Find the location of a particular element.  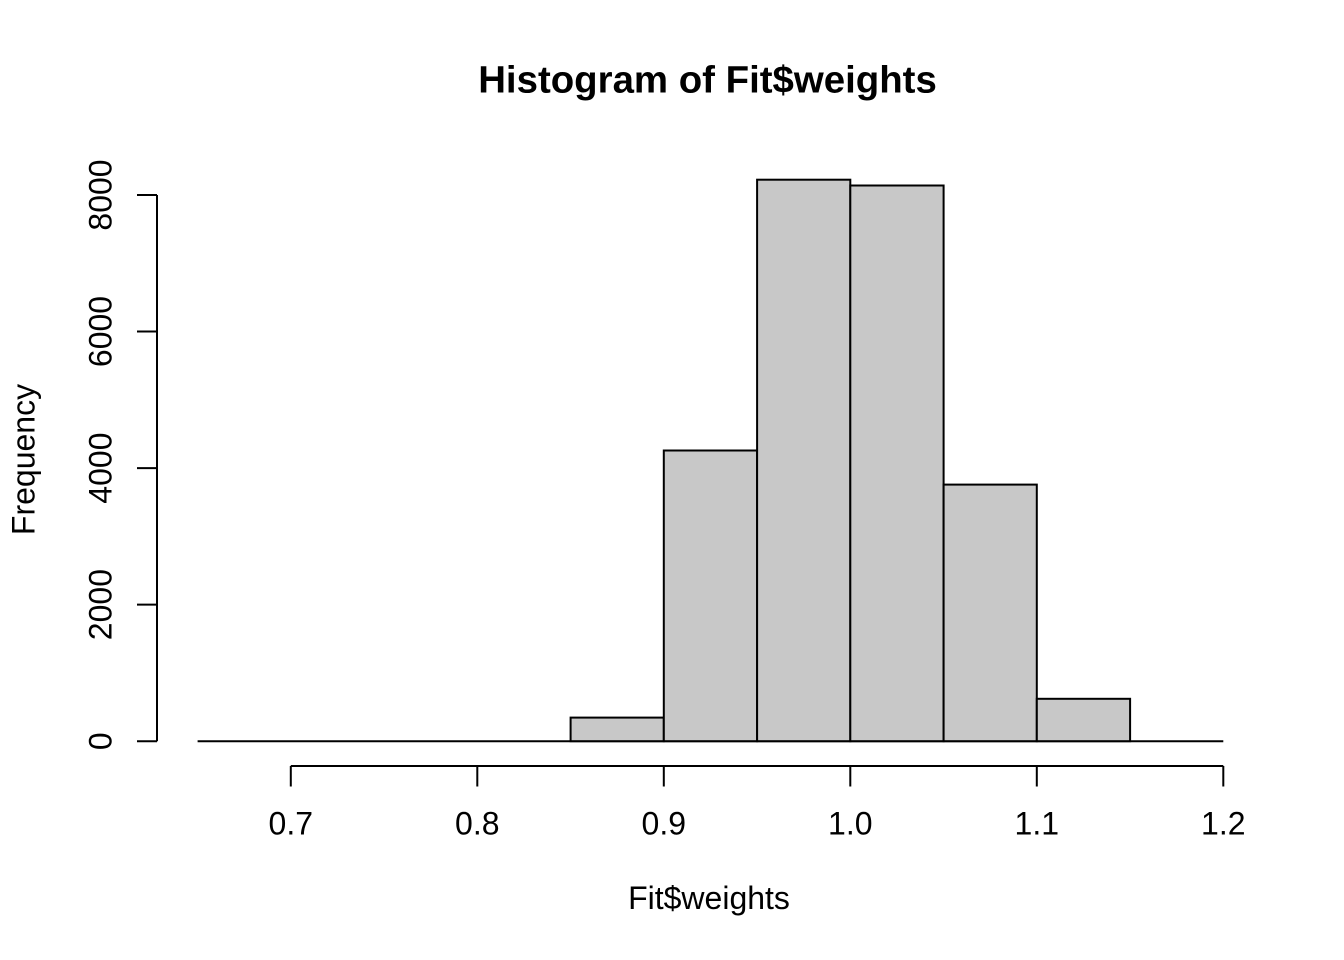

svg-text: 0.7 is located at coordinates (291, 824).